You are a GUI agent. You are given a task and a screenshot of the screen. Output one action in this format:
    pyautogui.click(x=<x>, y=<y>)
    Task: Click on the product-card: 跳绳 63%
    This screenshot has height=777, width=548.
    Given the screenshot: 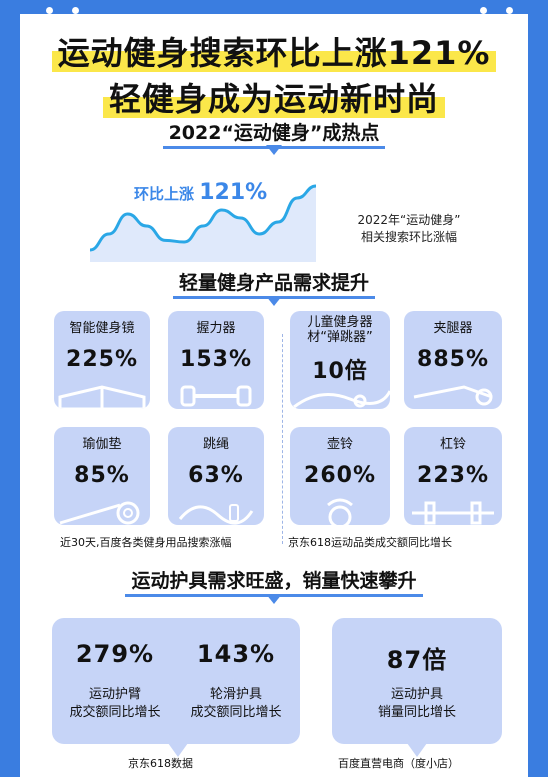 What is the action you would take?
    pyautogui.click(x=216, y=476)
    